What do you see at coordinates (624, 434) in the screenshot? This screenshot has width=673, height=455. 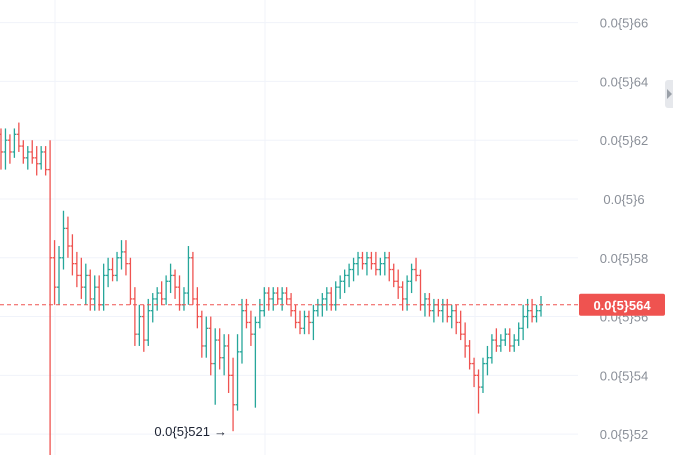 I see `y-tick-label: 0.0{5}52` at bounding box center [624, 434].